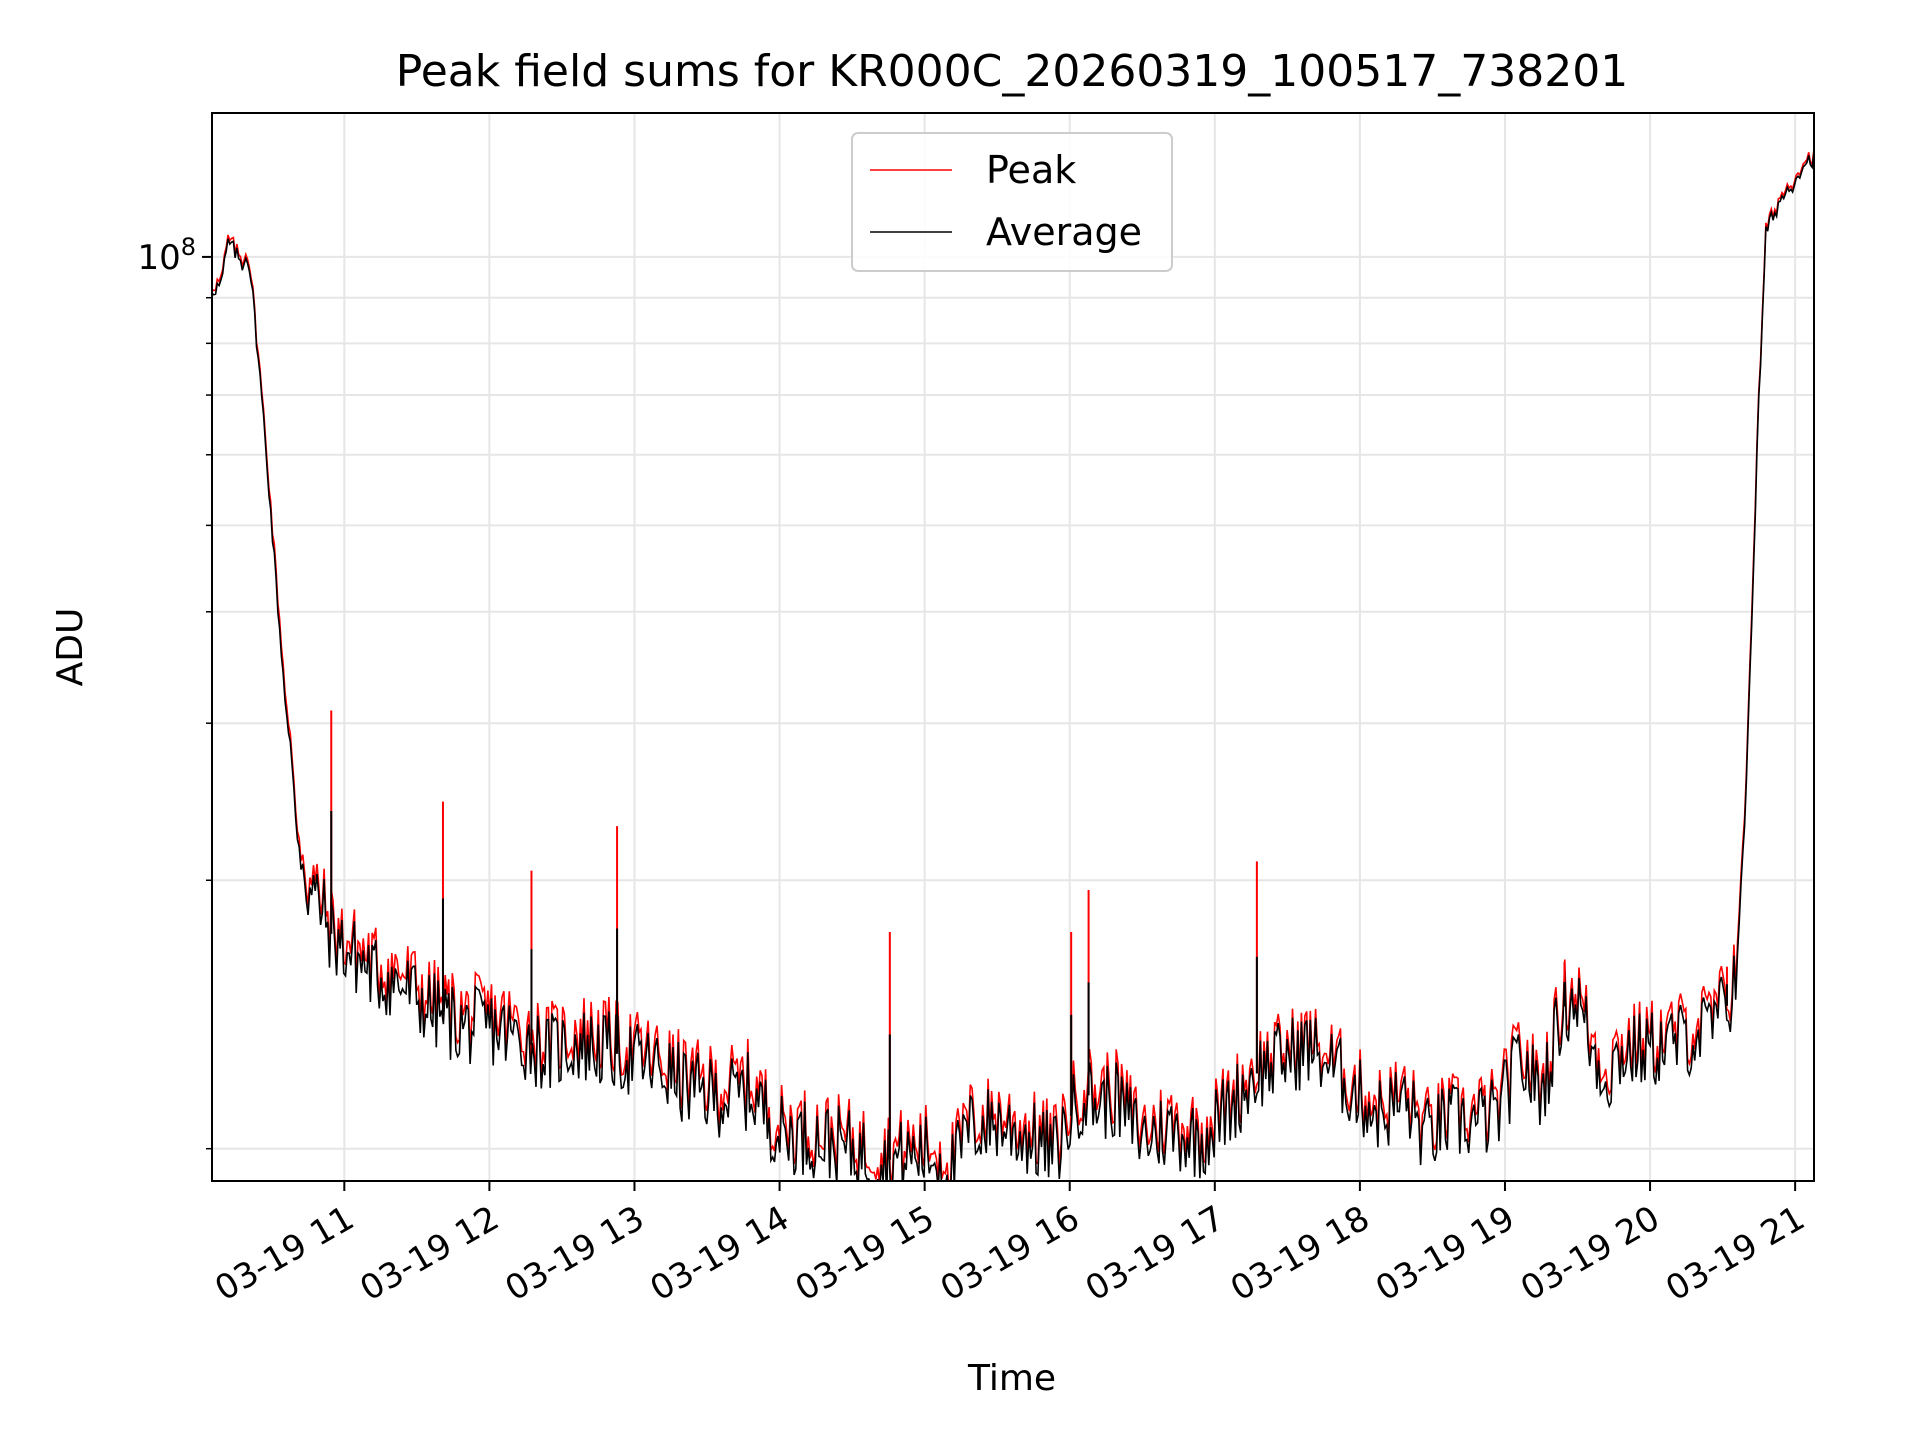  I want to click on y-axis-ticks: 108, so click(174, 691).